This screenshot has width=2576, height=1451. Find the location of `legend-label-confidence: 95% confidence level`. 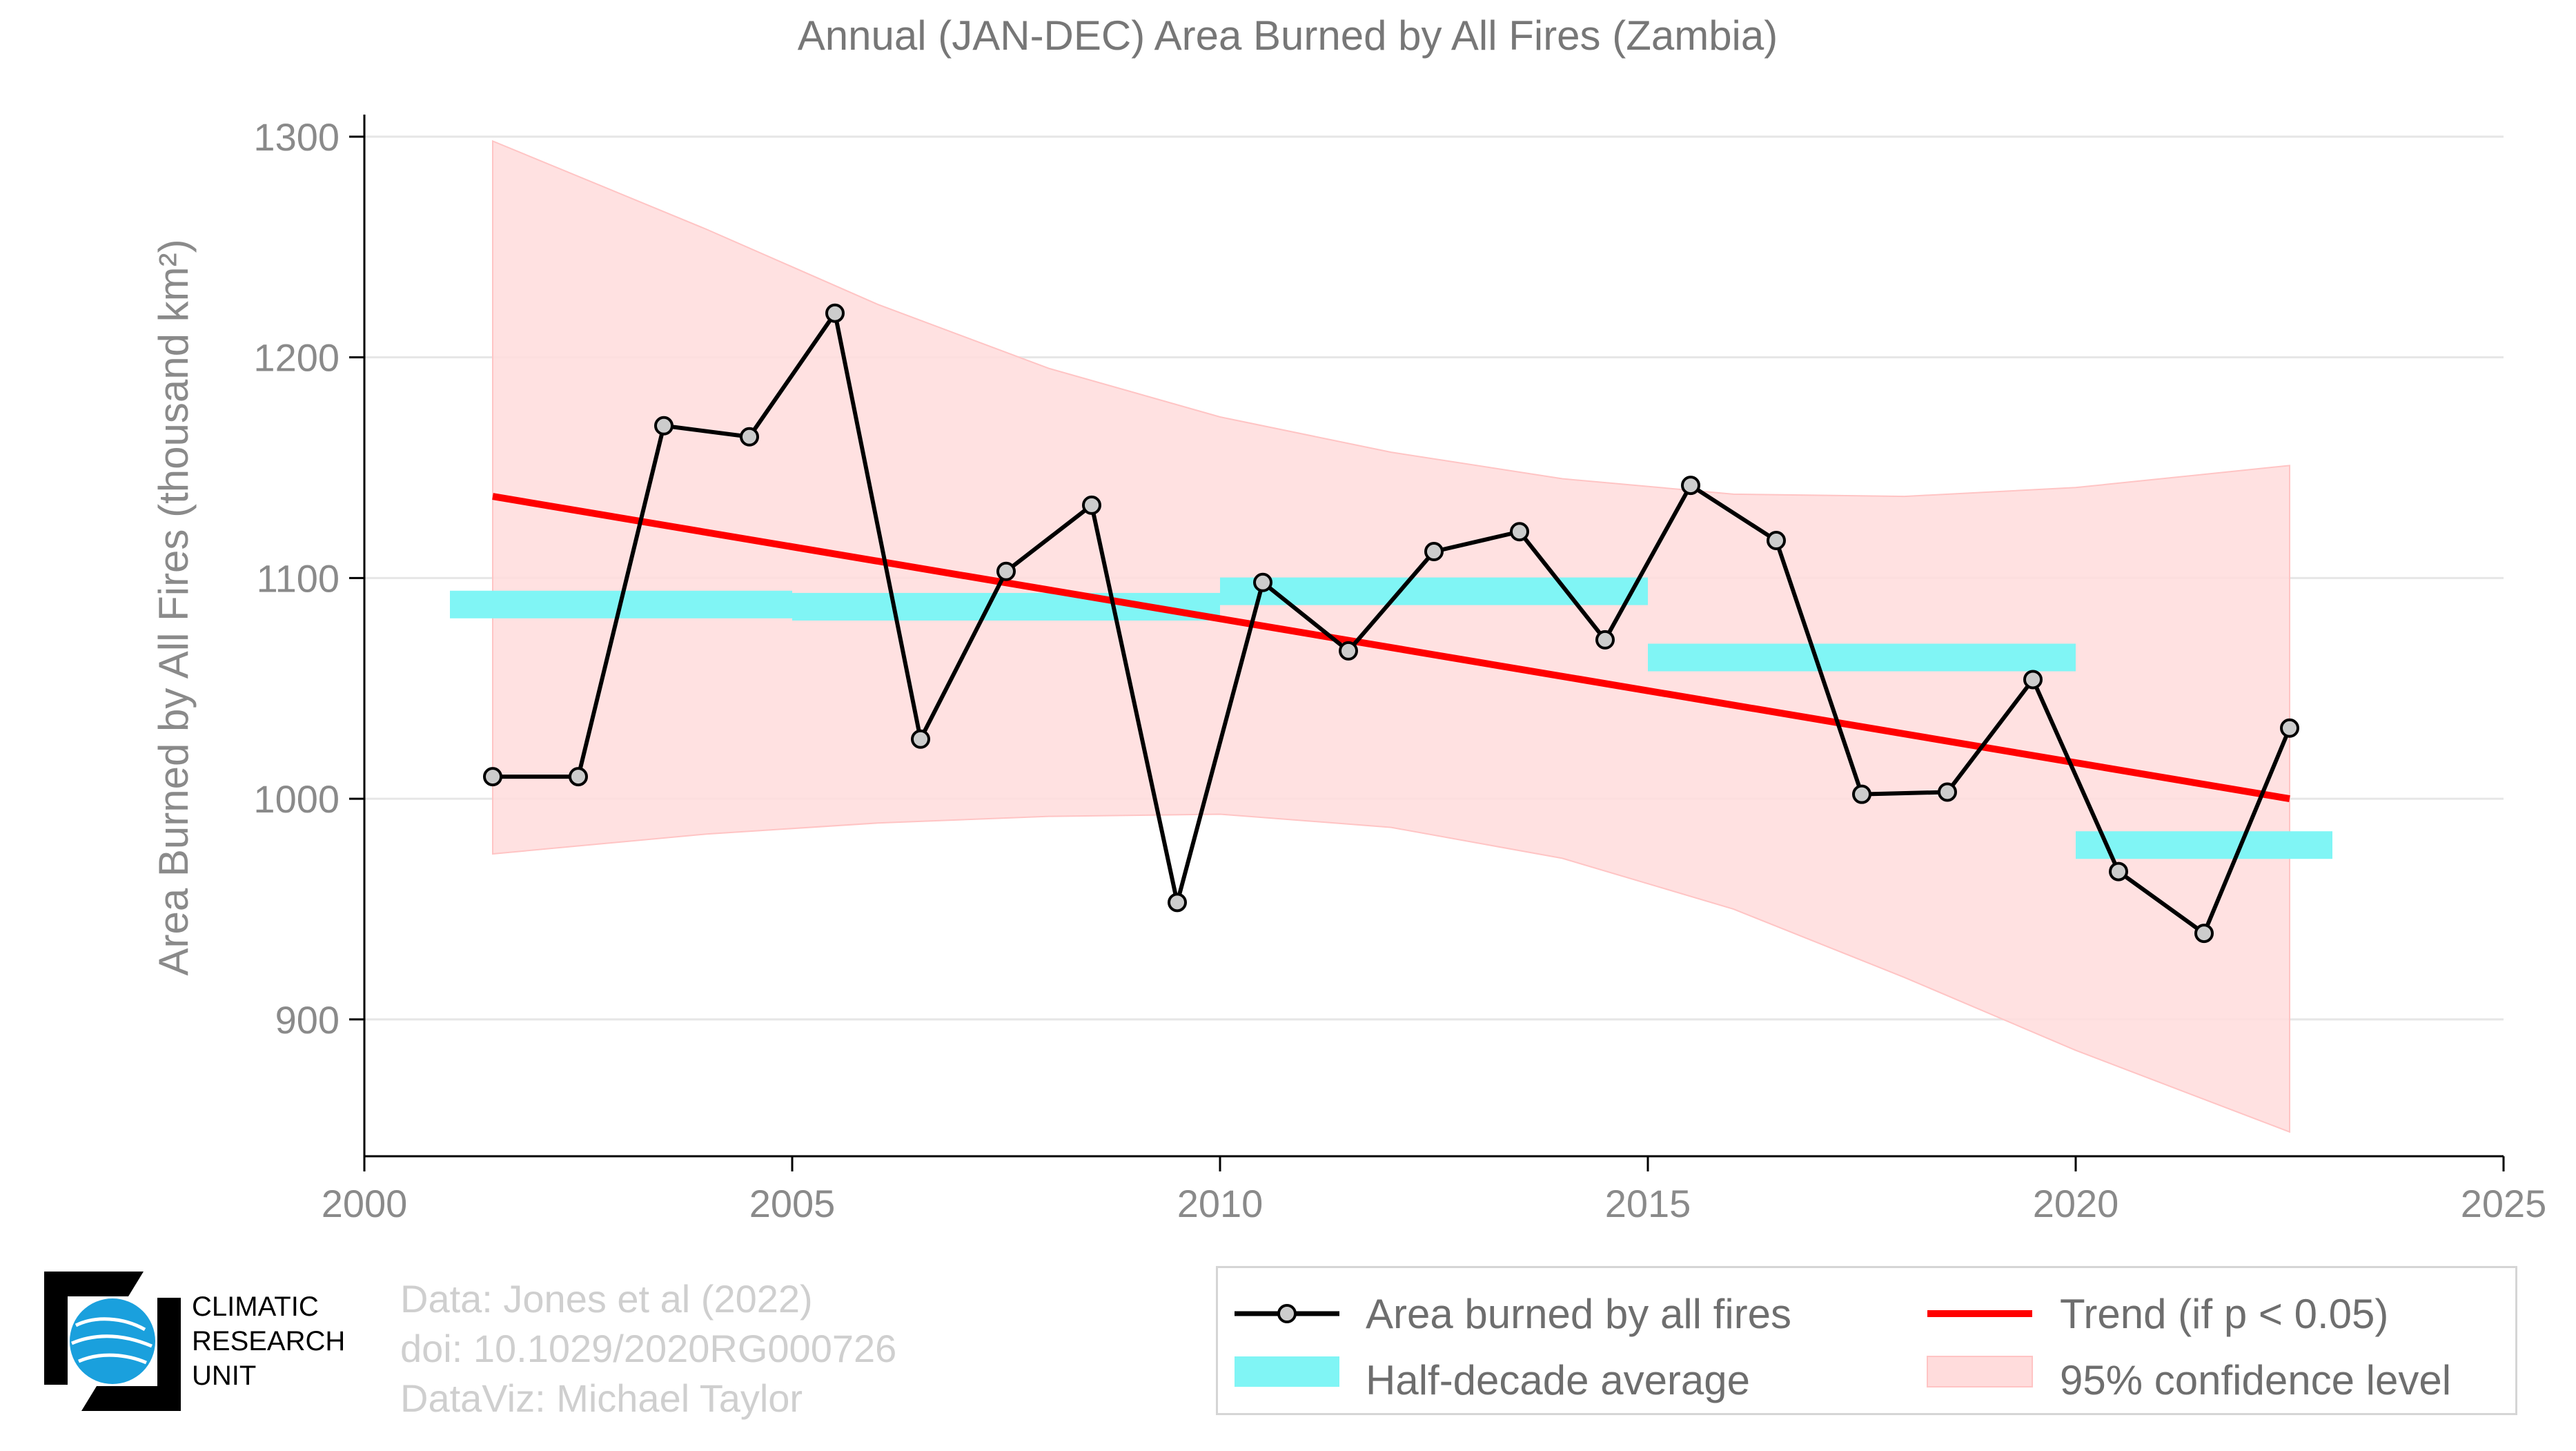

legend-label-confidence: 95% confidence level is located at coordinates (2256, 1380).